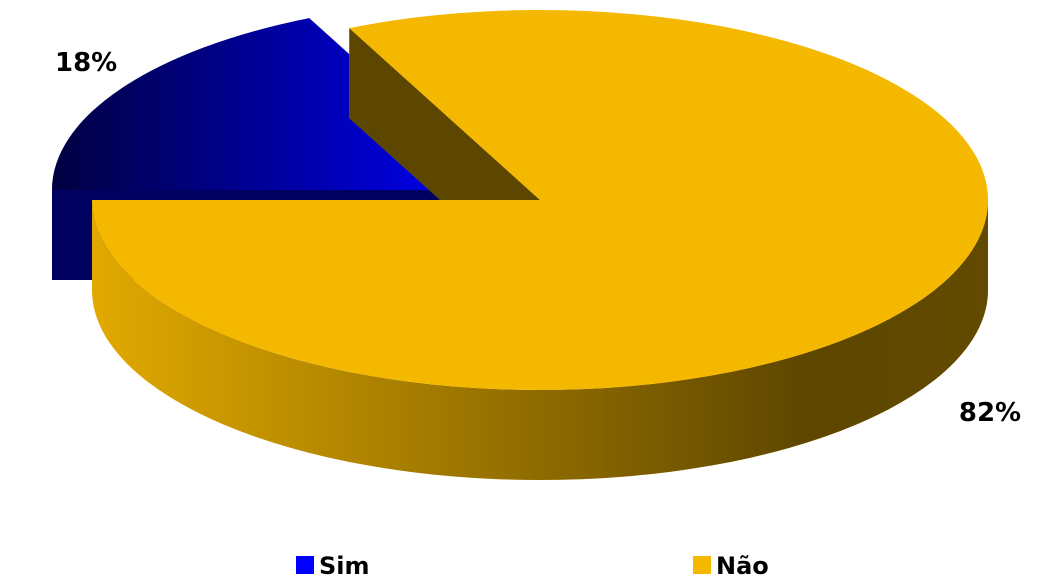  I want to click on legend-label: Sim, so click(344, 565).